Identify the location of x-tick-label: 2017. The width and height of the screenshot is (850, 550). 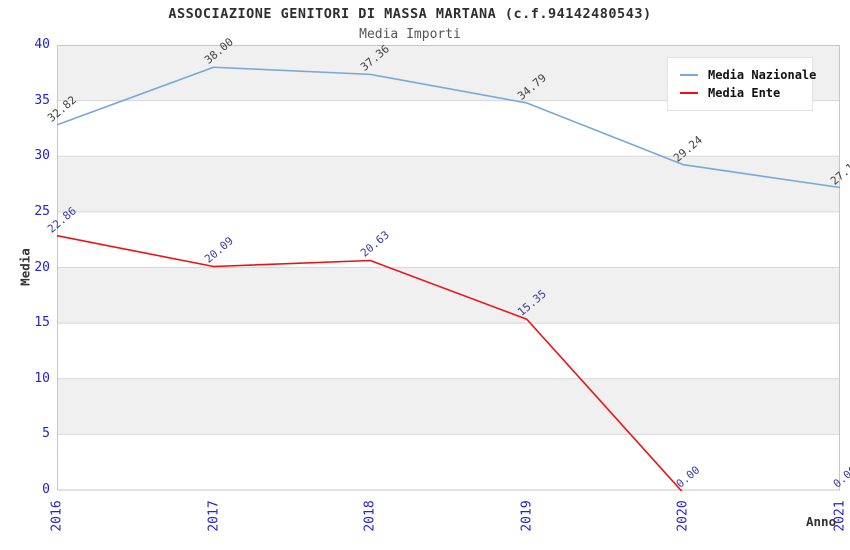
(214, 516).